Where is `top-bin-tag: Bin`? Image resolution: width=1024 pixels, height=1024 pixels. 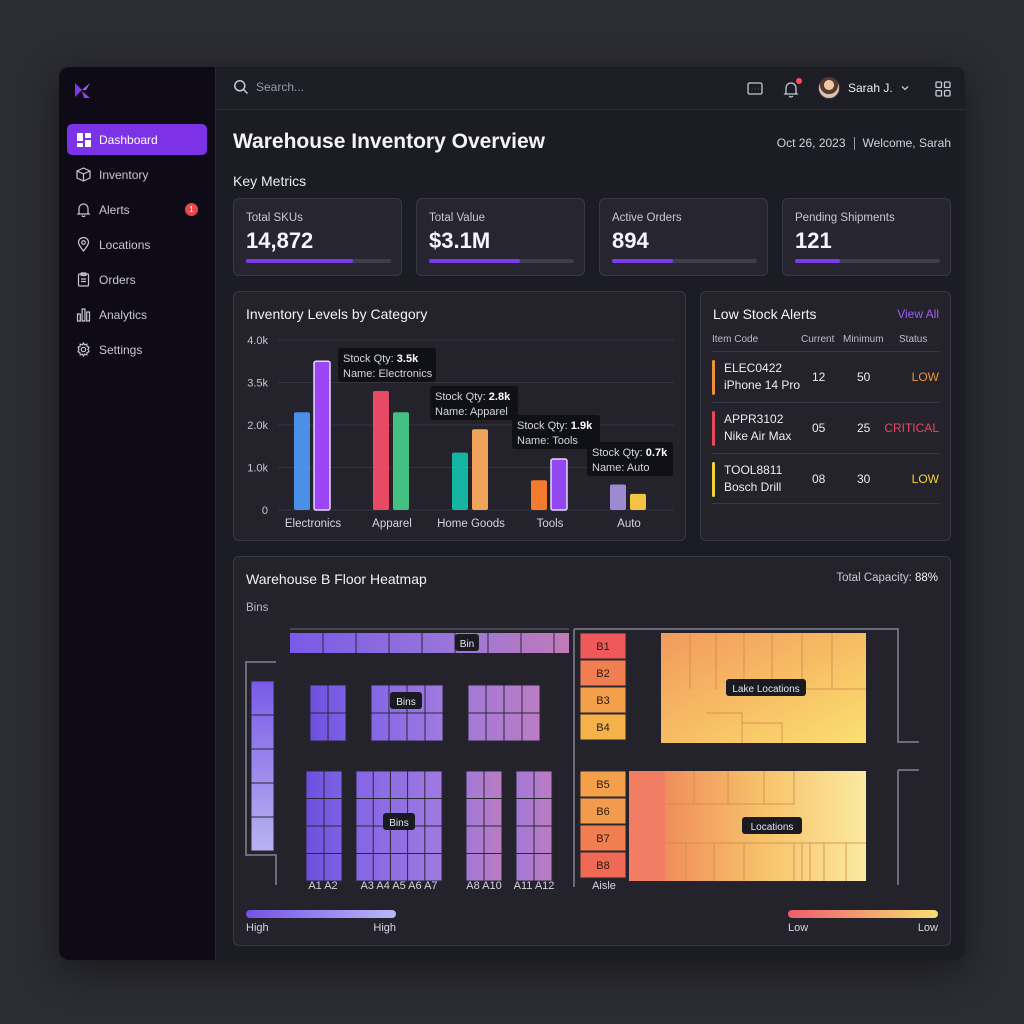
top-bin-tag: Bin is located at coordinates (467, 642).